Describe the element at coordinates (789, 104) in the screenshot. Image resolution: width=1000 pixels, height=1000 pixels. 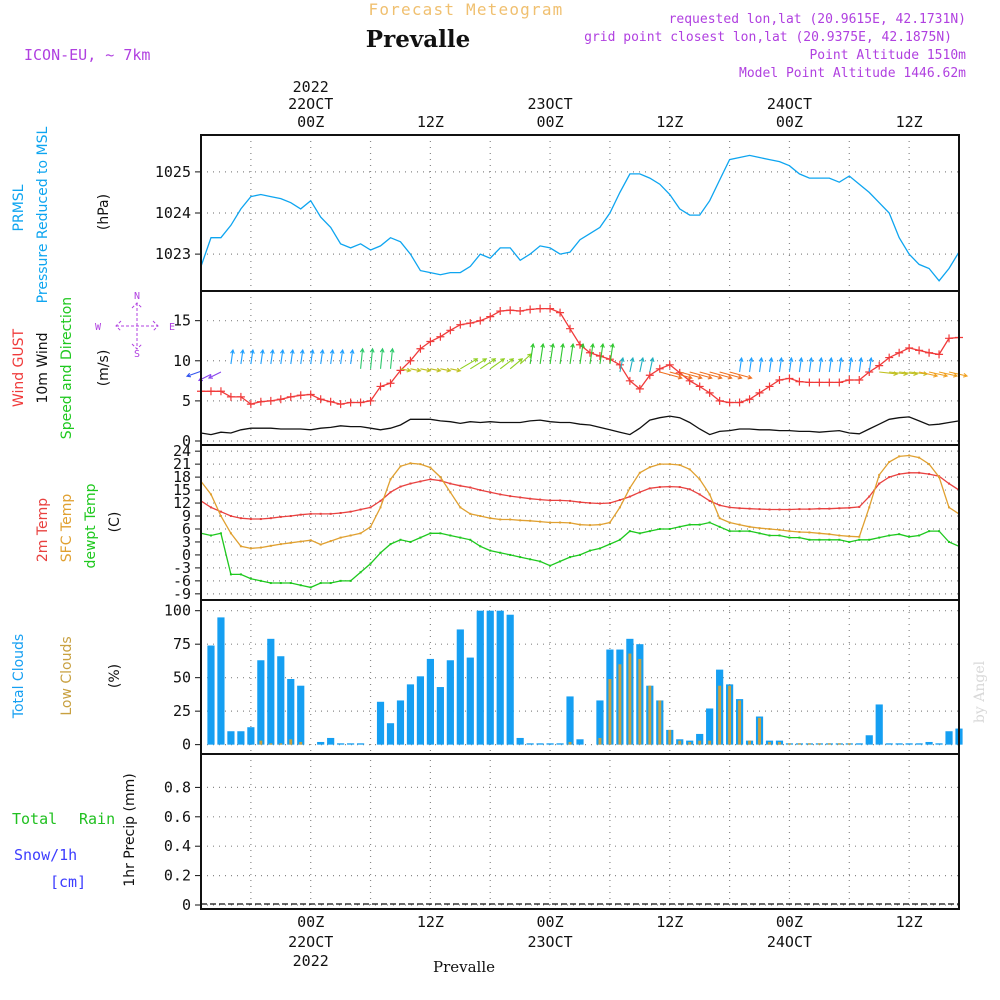
I see `top-axis-date: 24OCT` at that location.